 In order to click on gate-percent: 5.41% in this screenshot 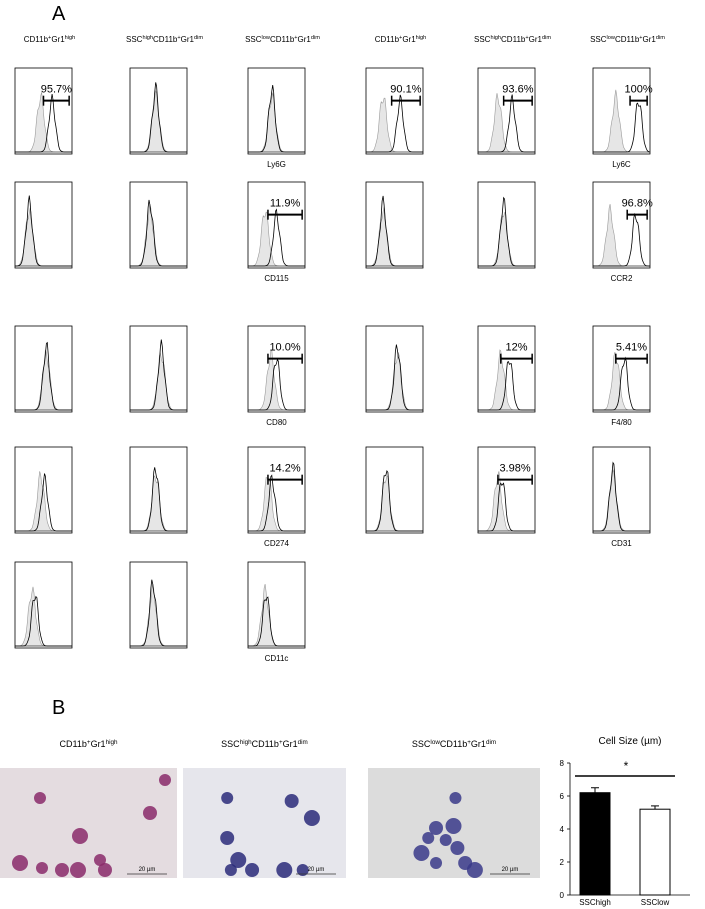, I will do `click(631, 348)`.